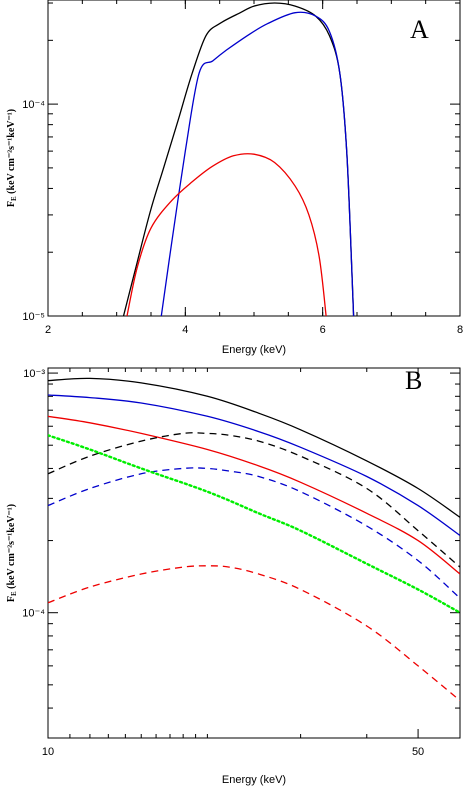  I want to click on panel-b-ytick-label: 10⁻⁴, so click(33, 614).